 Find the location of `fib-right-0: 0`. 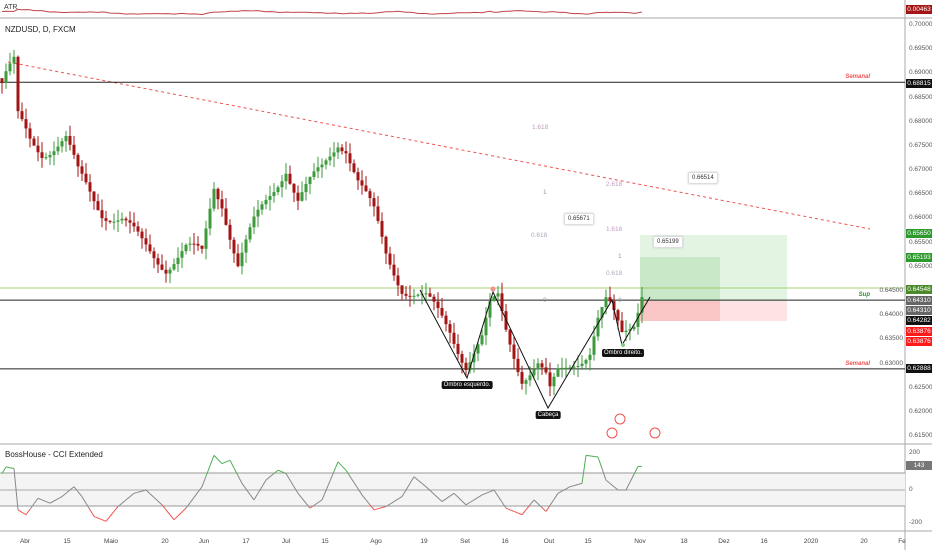

fib-right-0: 0 is located at coordinates (620, 300).